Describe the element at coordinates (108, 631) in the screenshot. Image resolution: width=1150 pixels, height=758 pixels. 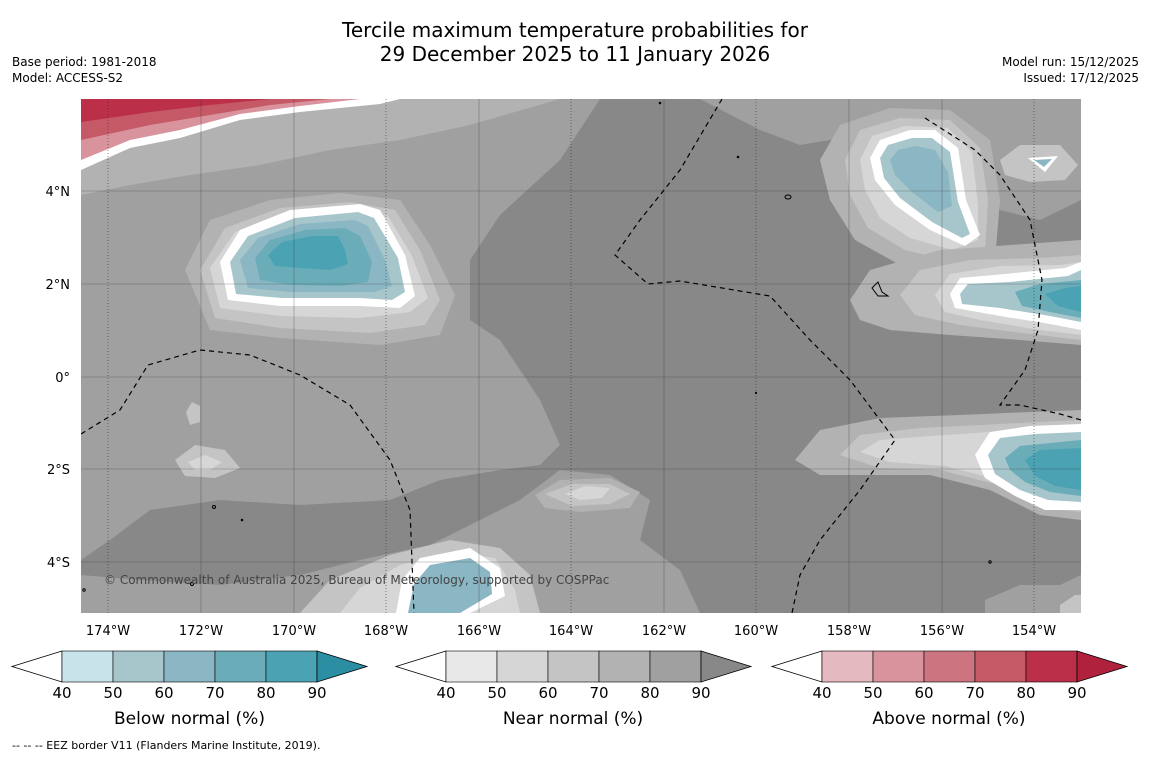
I see `lon-label: 174°W` at that location.